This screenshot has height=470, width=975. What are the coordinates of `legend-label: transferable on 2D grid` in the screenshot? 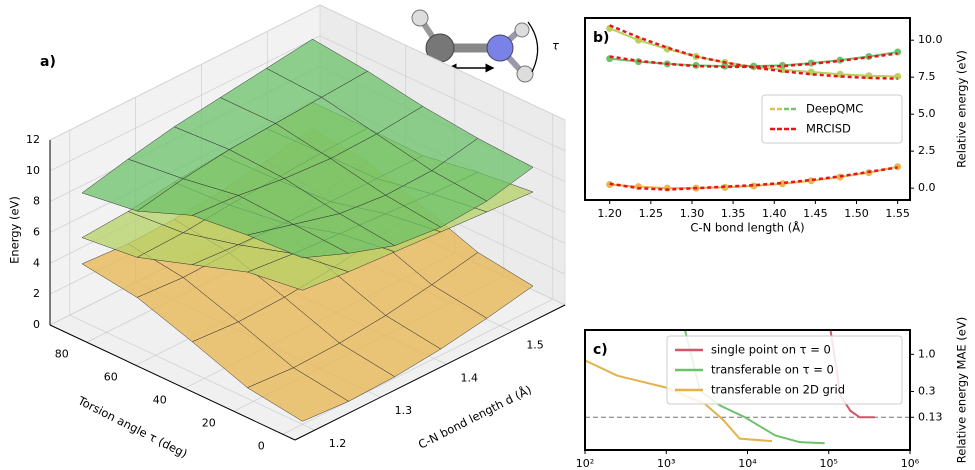 It's located at (778, 390).